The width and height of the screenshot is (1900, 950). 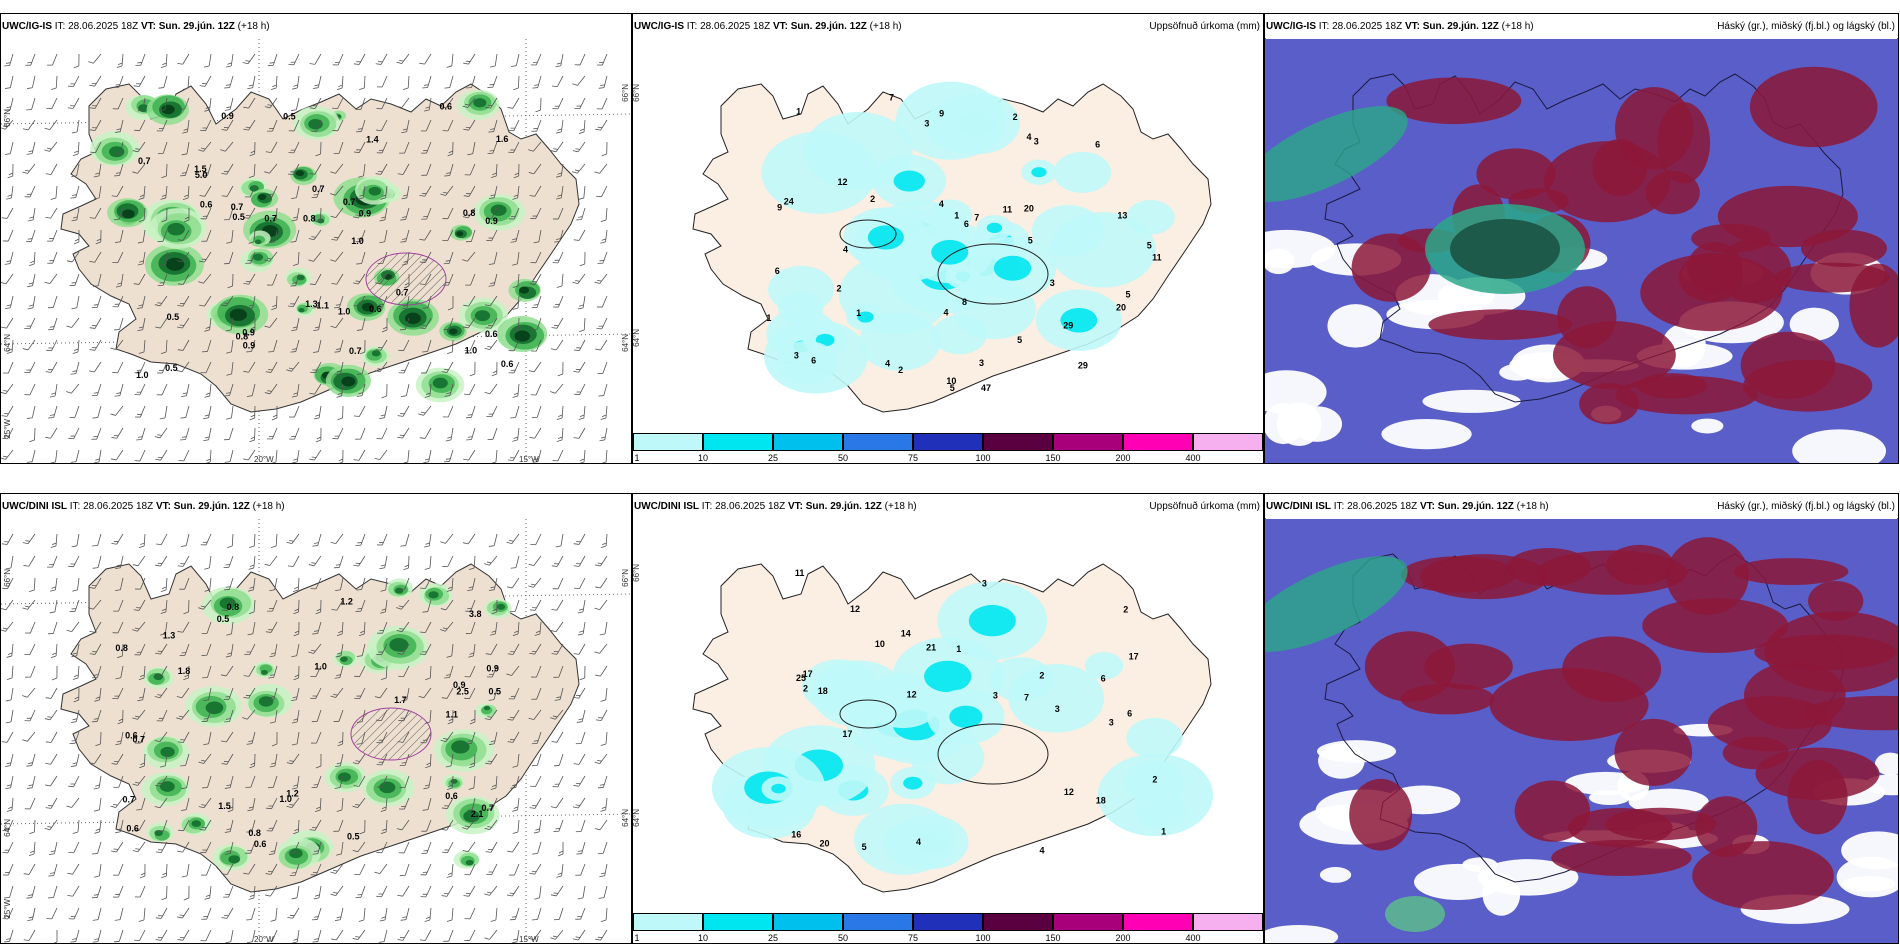 What do you see at coordinates (1026, 697) in the screenshot?
I see `precip-value-label: 7` at bounding box center [1026, 697].